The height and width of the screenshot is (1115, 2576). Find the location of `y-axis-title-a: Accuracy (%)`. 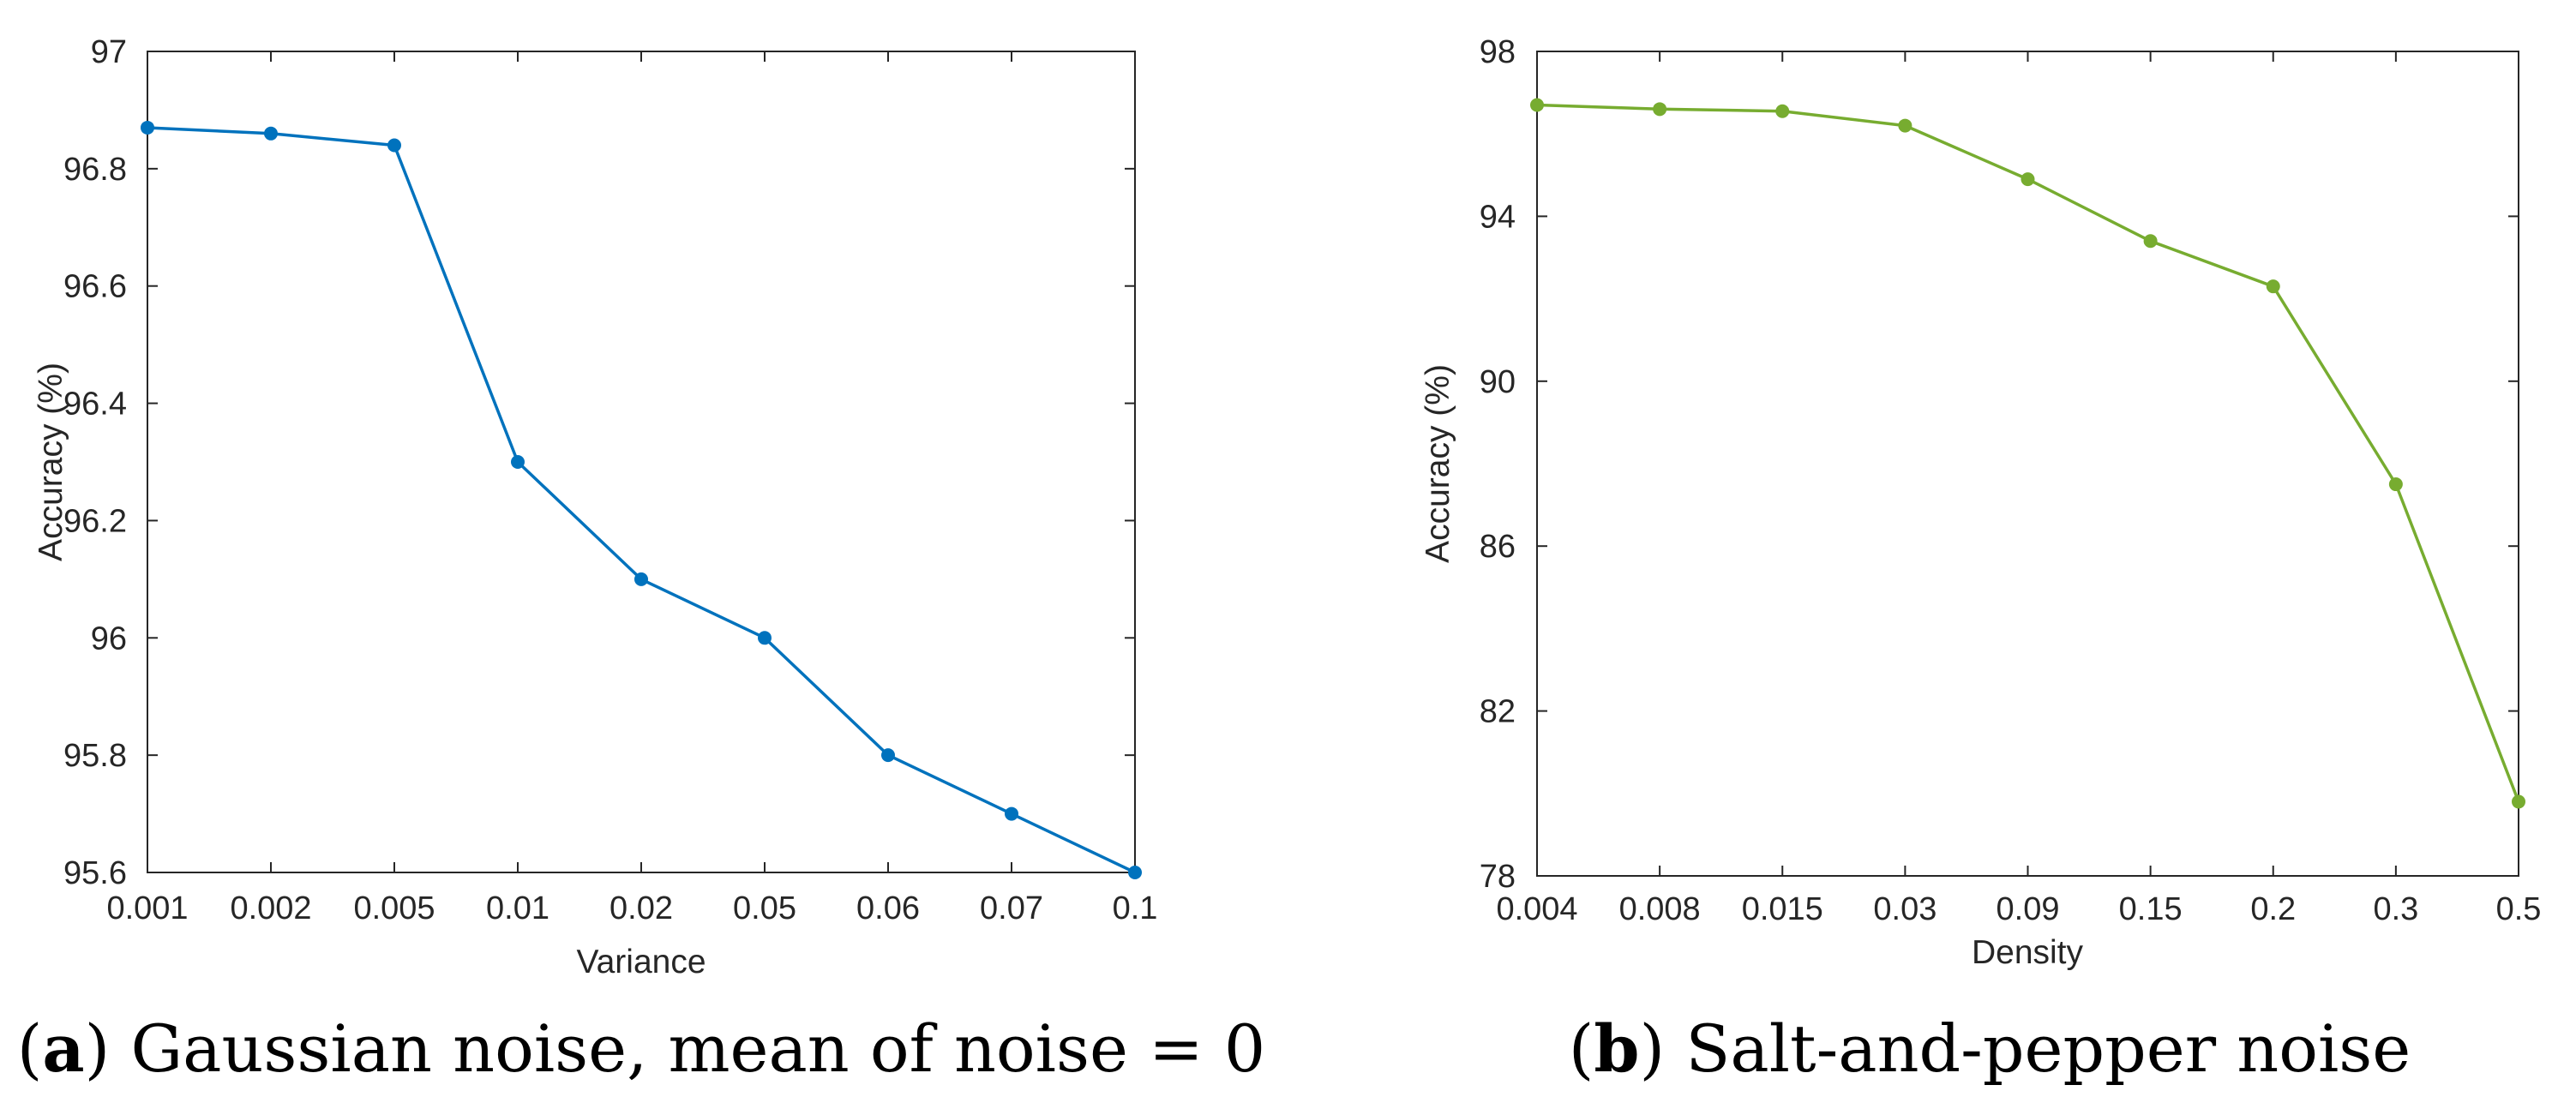

y-axis-title-a: Accuracy (%) is located at coordinates (51, 462).